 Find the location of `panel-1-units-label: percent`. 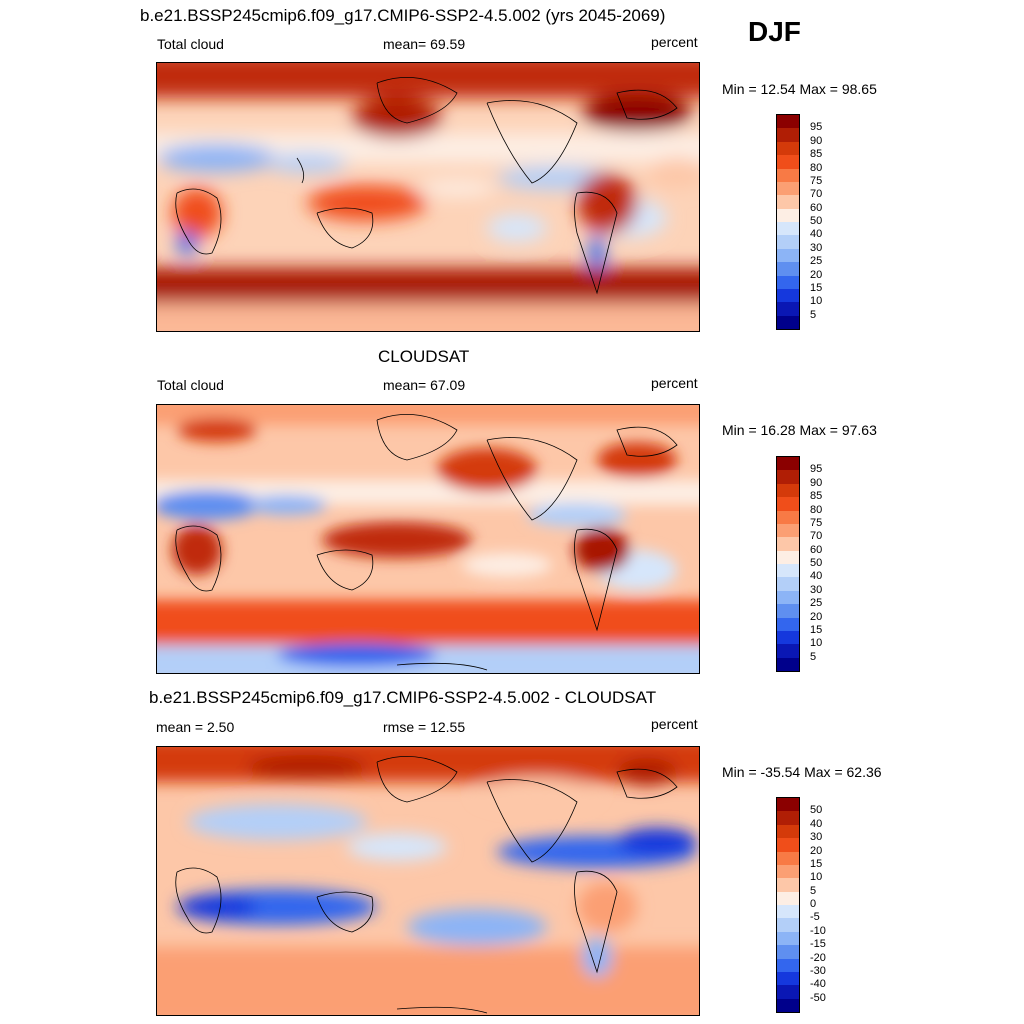

panel-1-units-label: percent is located at coordinates (674, 42).